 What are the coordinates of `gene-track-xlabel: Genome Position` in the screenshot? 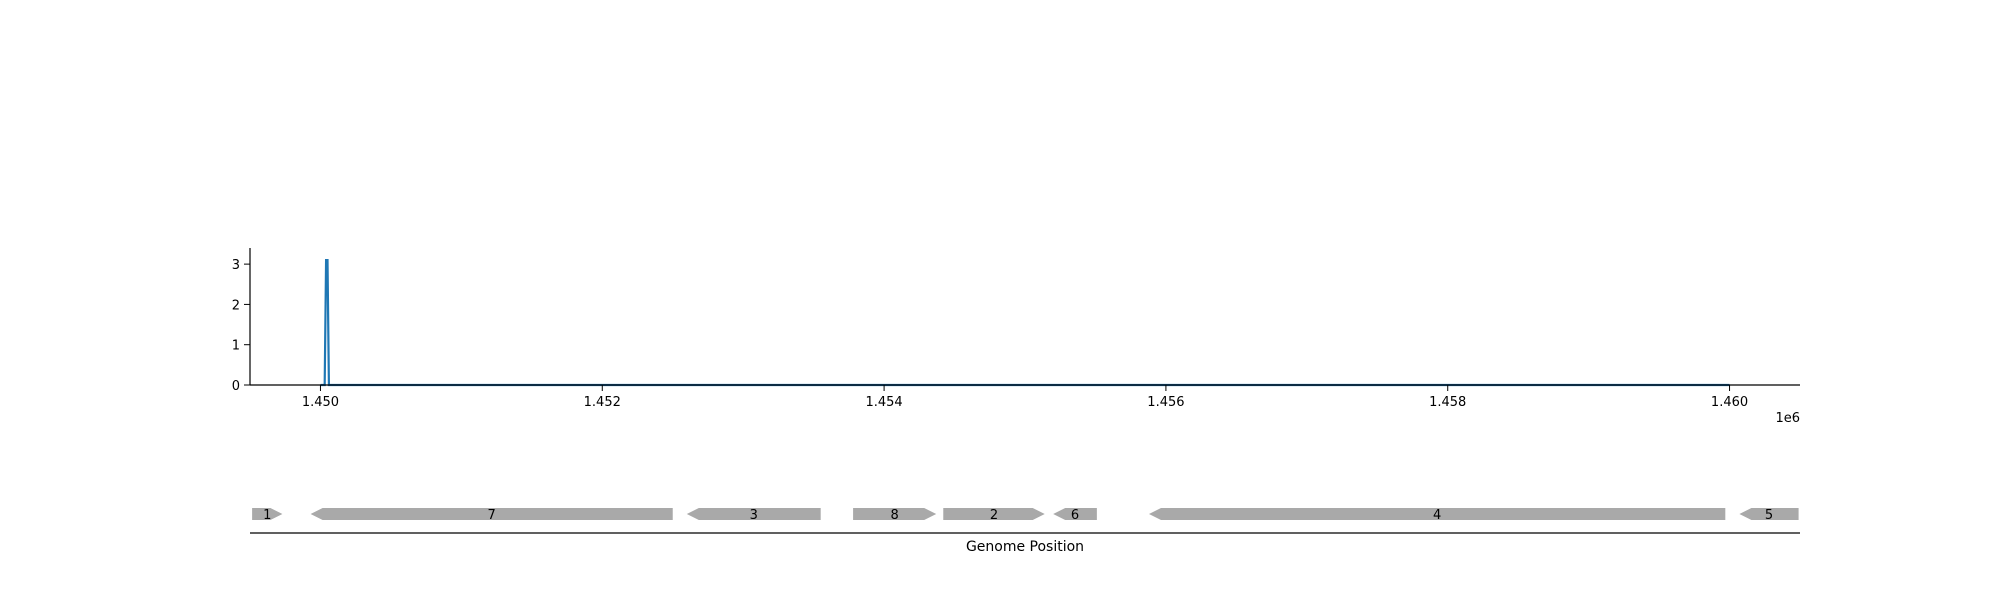 It's located at (1025, 547).